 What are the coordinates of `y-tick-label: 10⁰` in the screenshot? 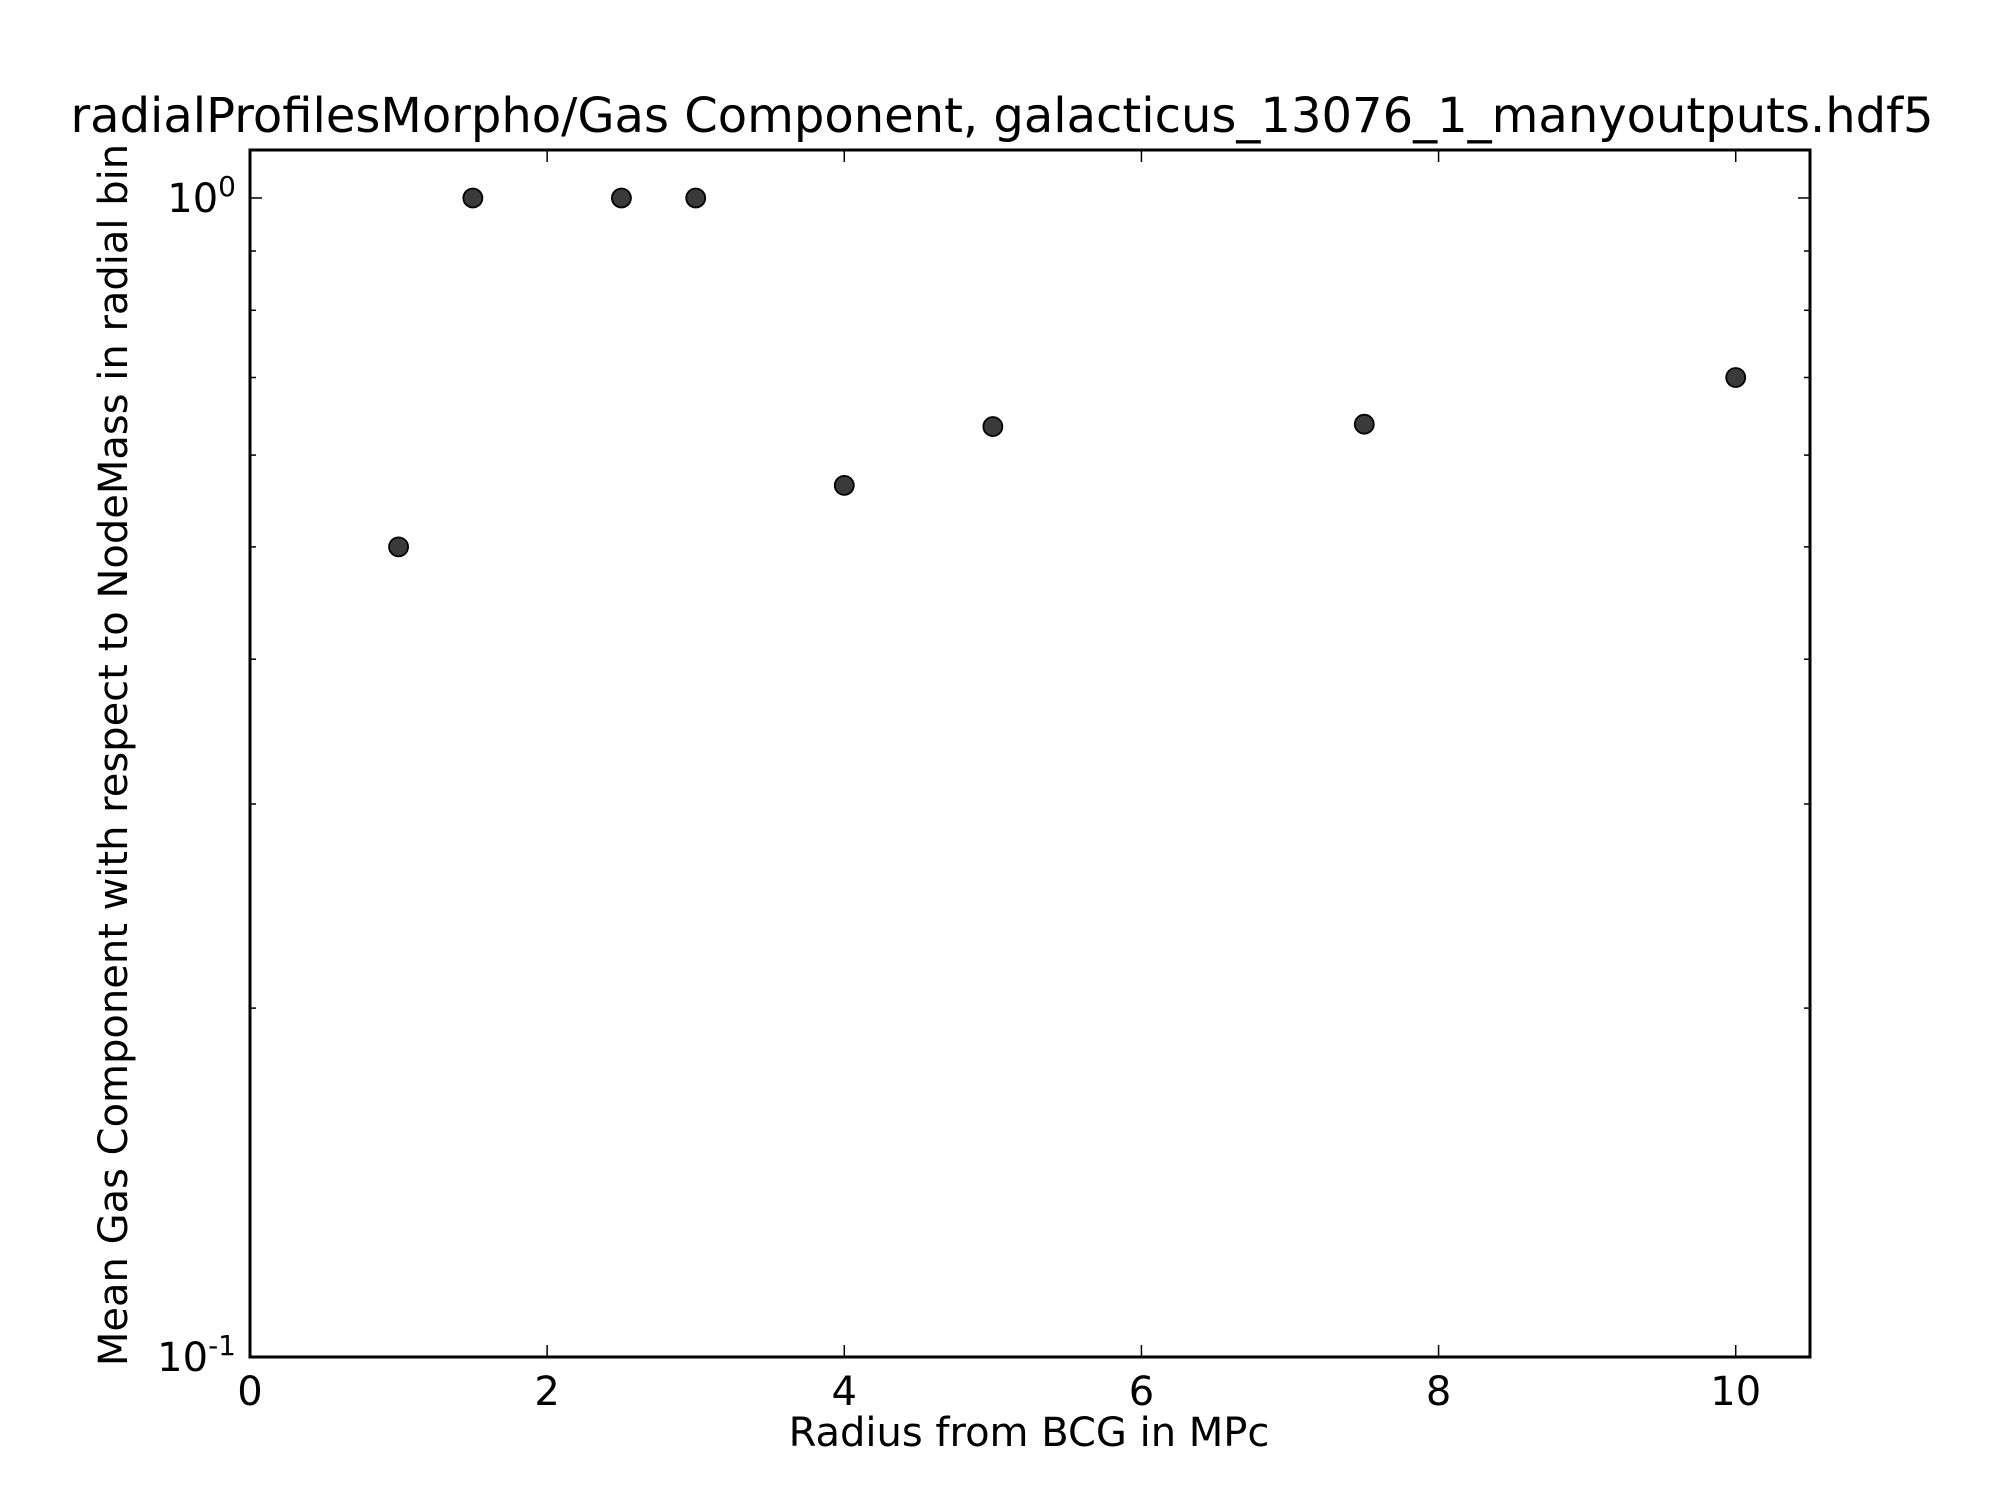 It's located at (201, 196).